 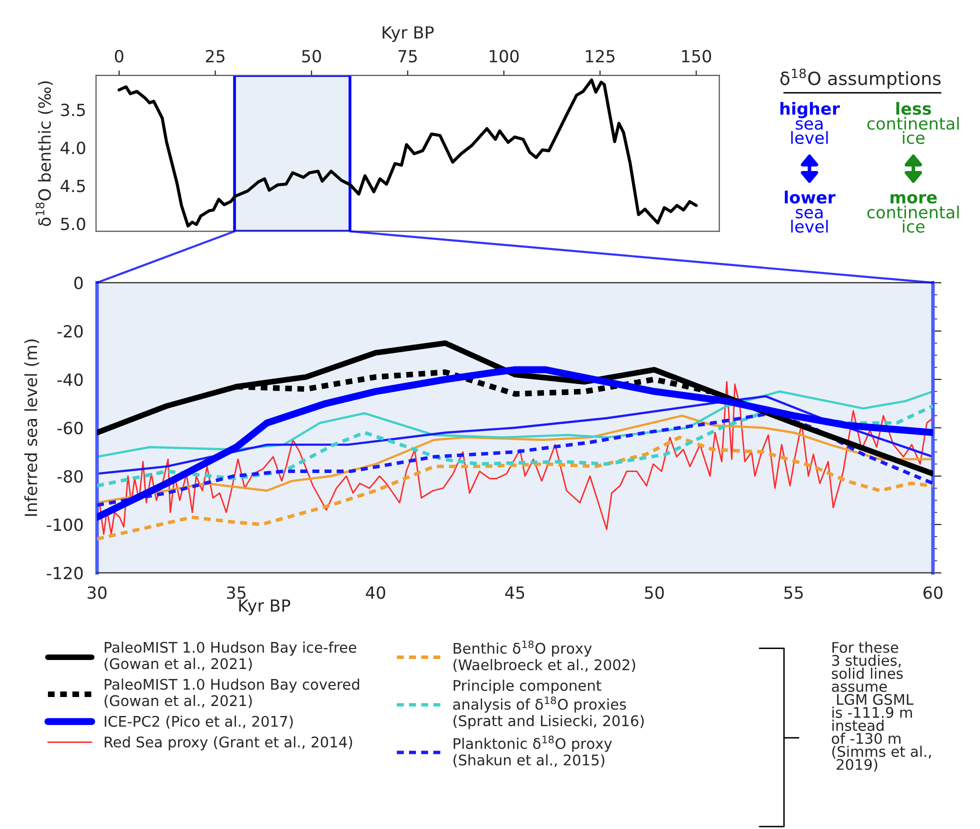 What do you see at coordinates (215, 56) in the screenshot?
I see `x-tick-label: 25` at bounding box center [215, 56].